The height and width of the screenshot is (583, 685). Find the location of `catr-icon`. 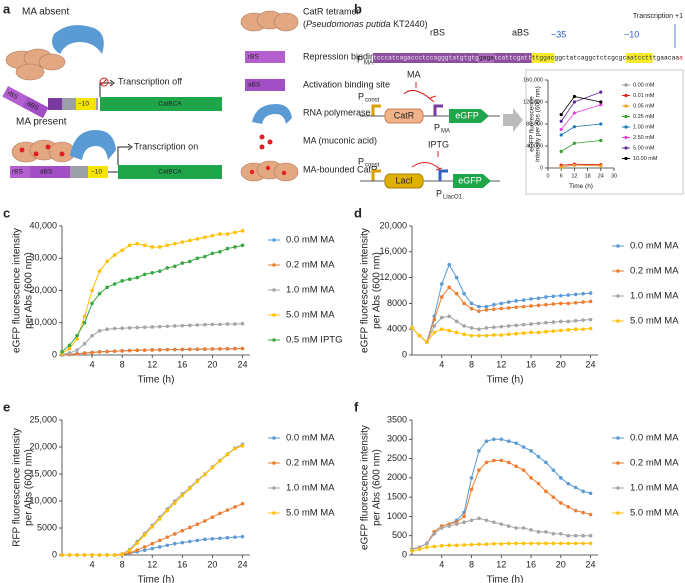

catr-icon is located at coordinates (35, 64).